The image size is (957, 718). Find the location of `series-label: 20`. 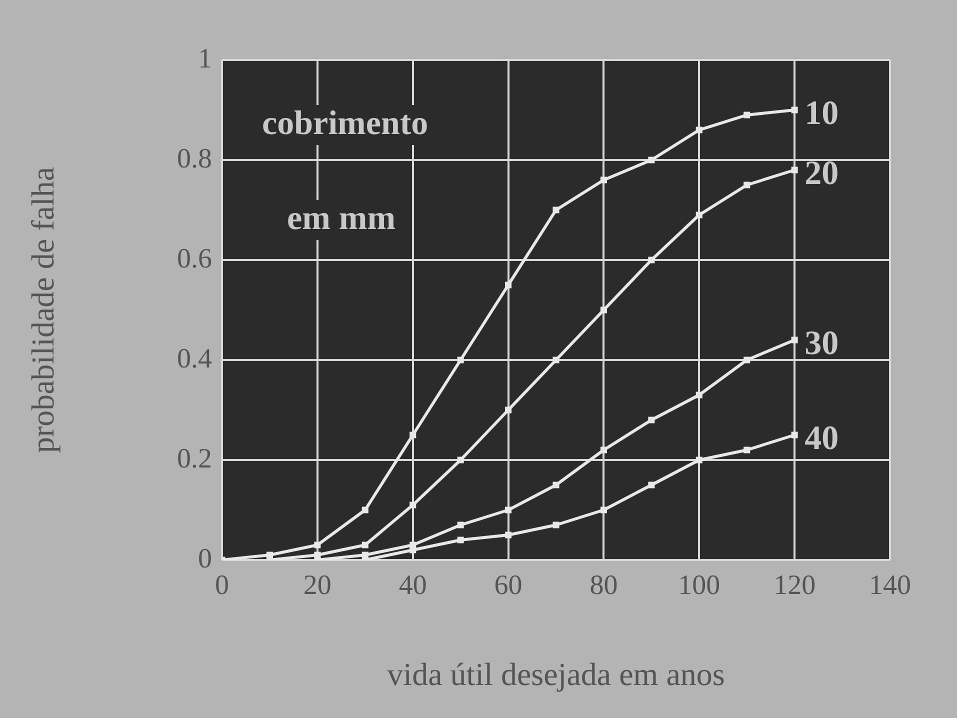

series-label: 20 is located at coordinates (821, 173).